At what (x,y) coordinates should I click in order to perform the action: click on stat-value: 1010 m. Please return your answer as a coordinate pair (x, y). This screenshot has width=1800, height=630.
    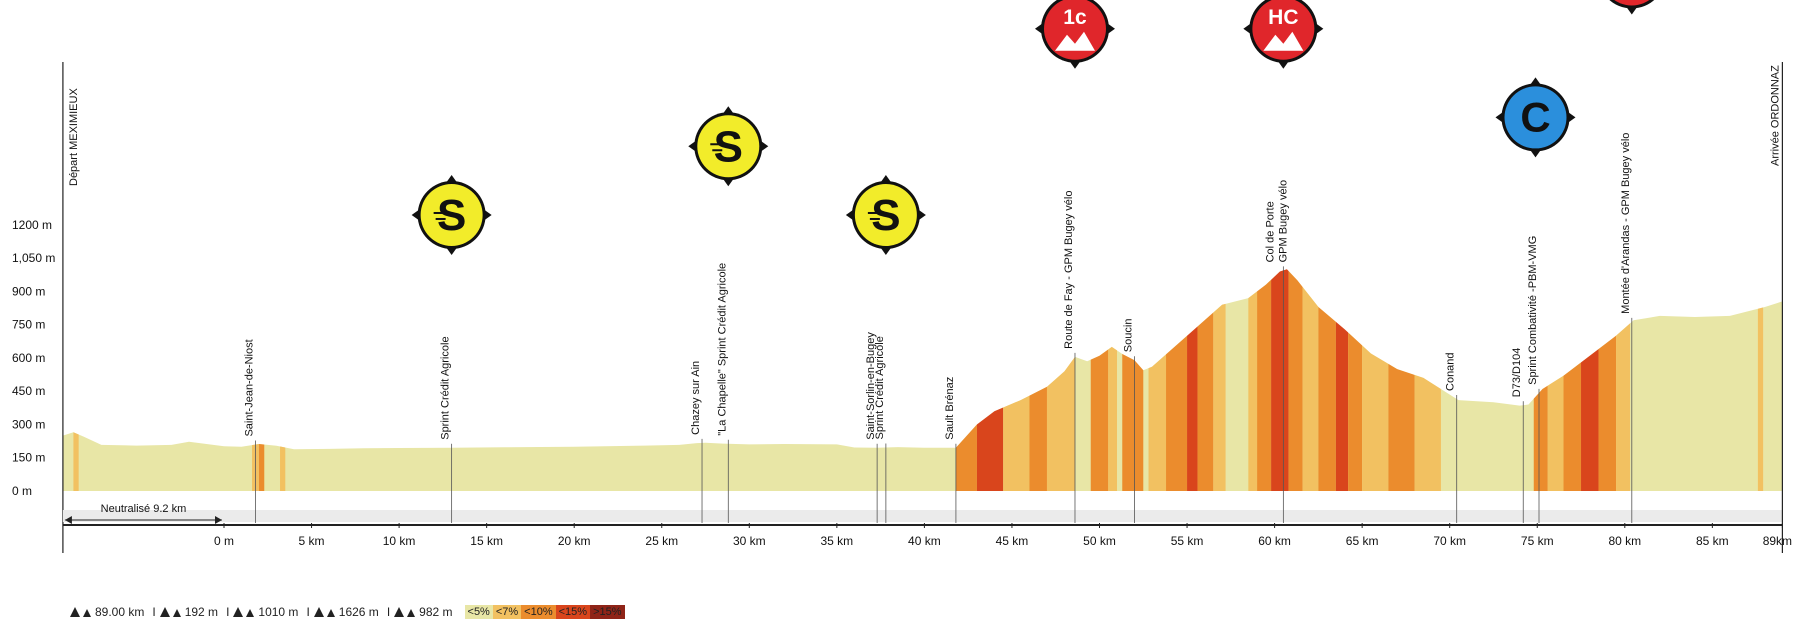
    Looking at the image, I should click on (278, 612).